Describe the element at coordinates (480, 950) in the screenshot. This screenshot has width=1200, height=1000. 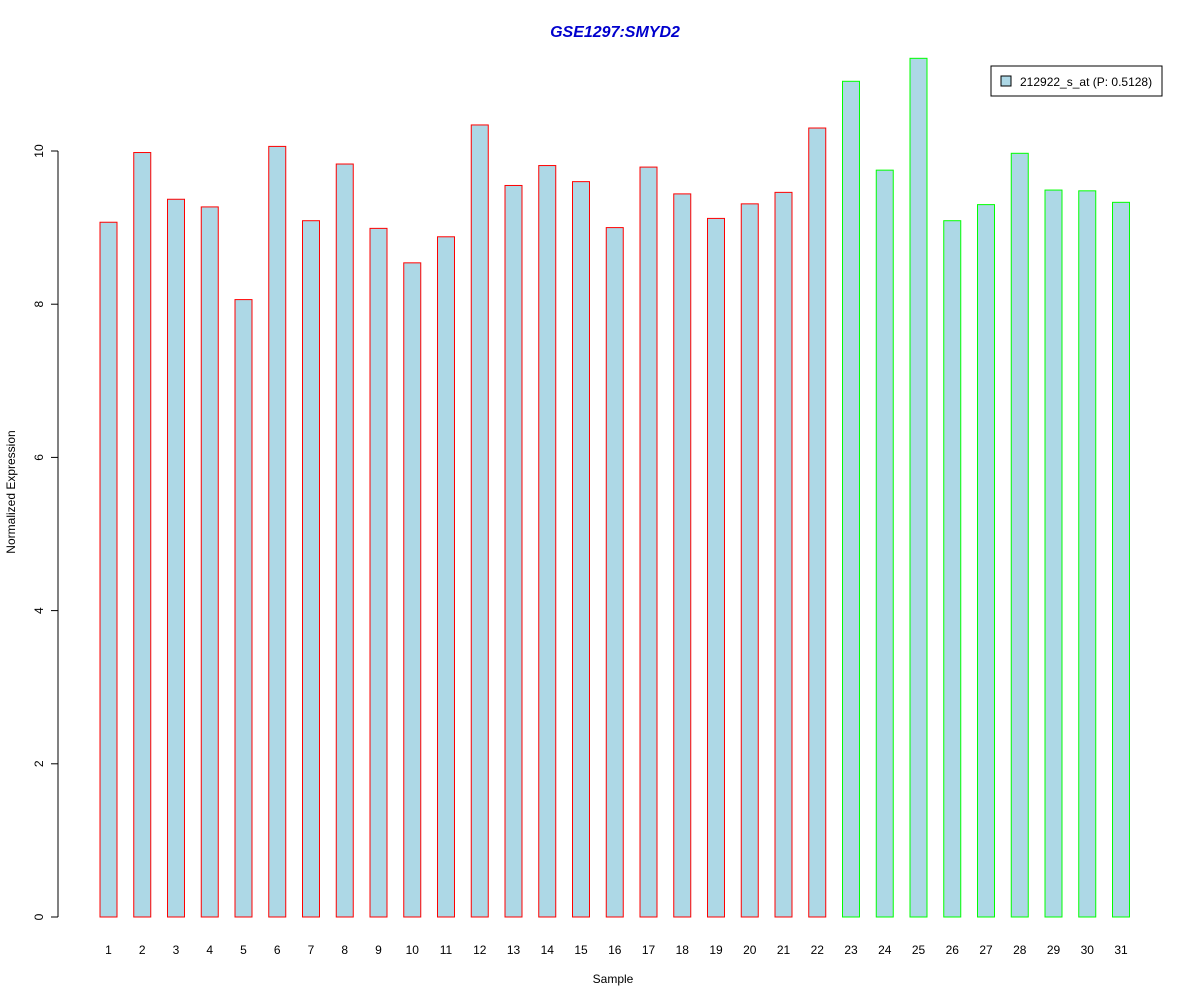
I see `x-tick-label: 12` at that location.